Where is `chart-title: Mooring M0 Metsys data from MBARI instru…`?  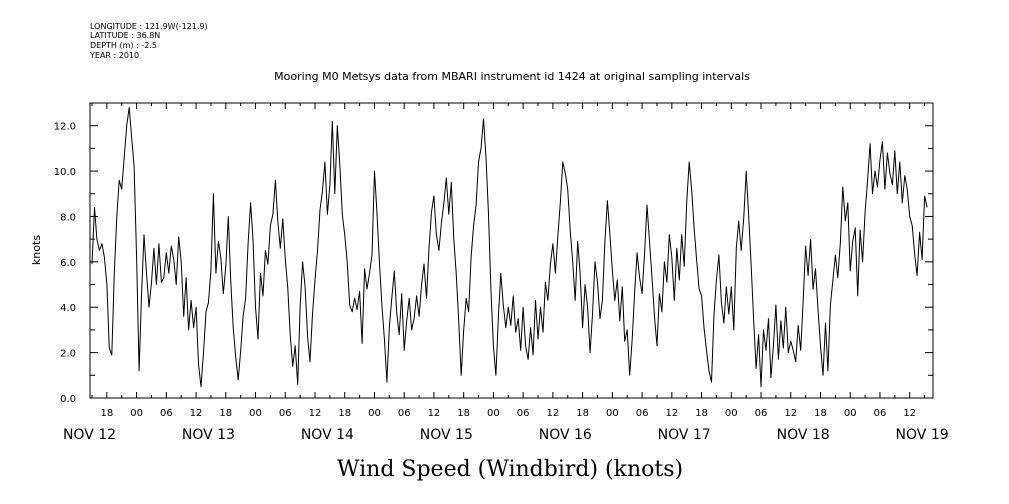
chart-title: Mooring M0 Metsys data from MBARI instru… is located at coordinates (512, 76).